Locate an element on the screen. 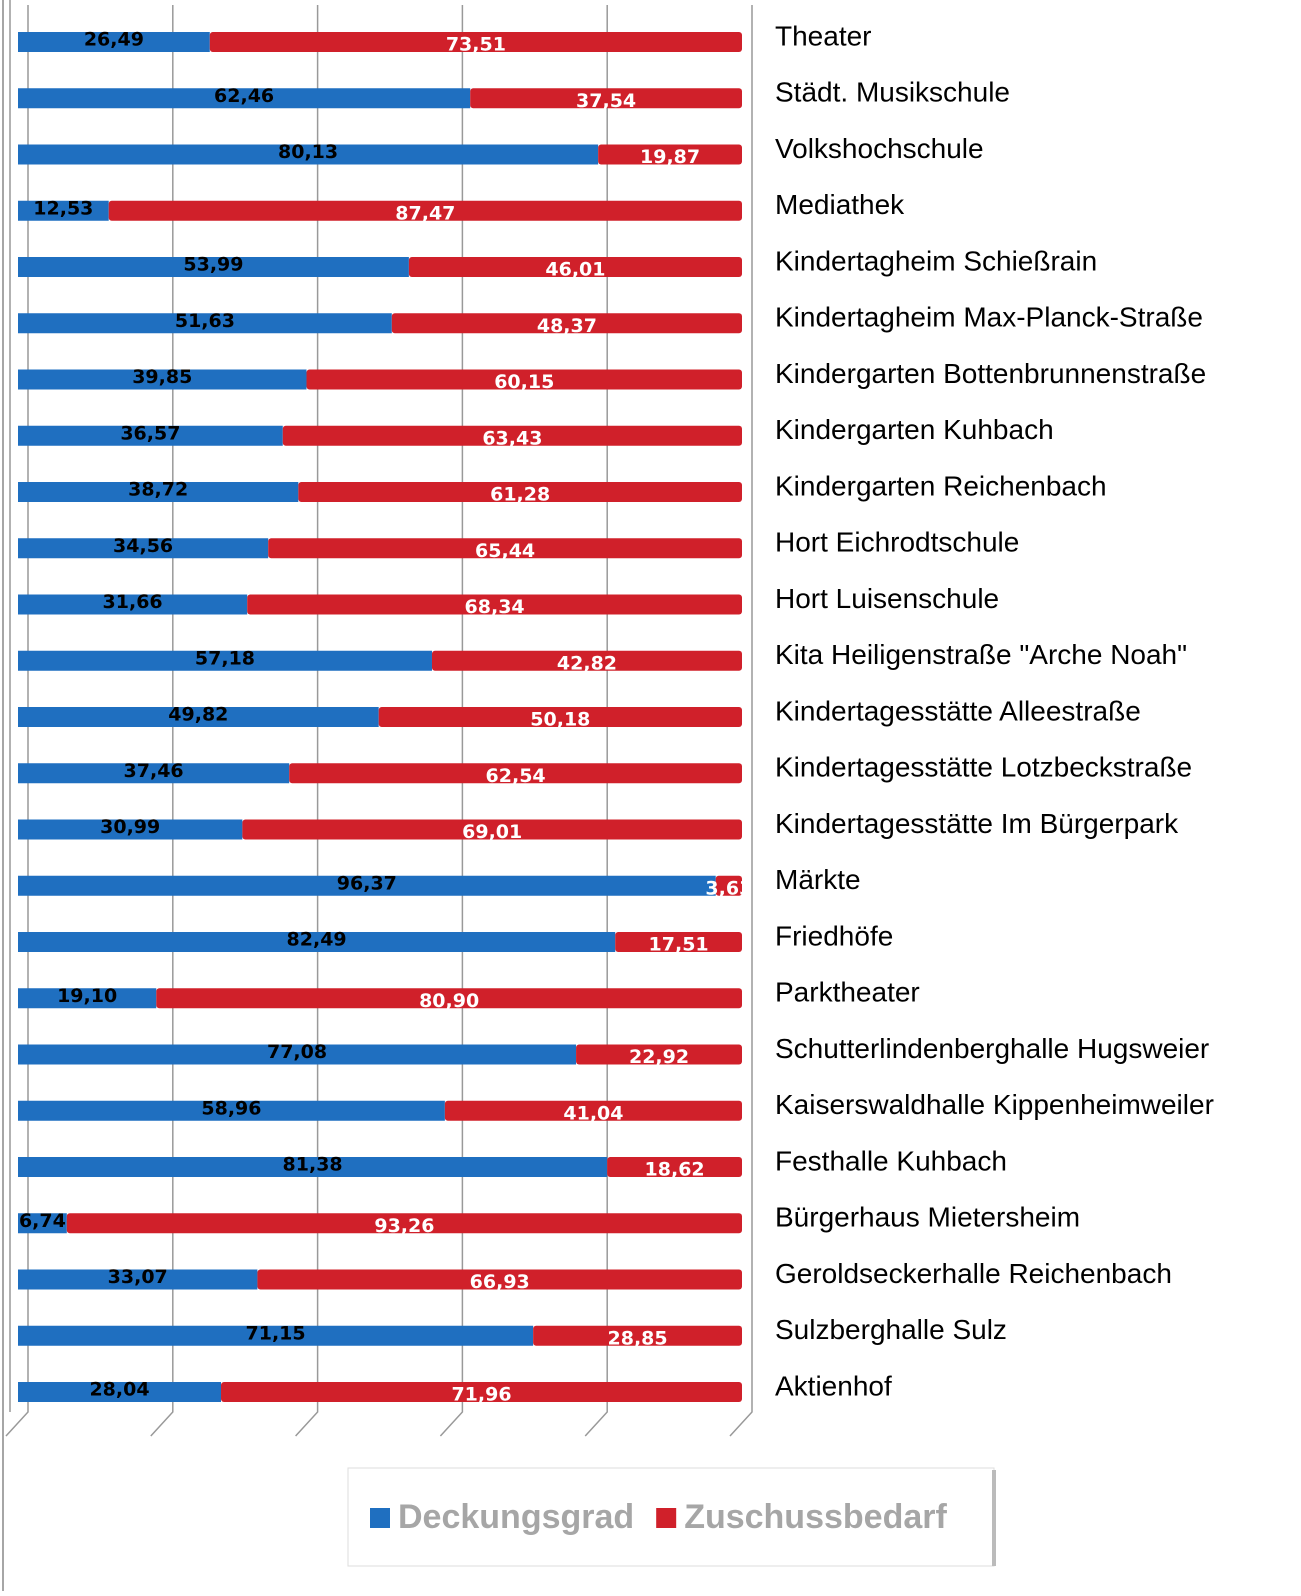 Image resolution: width=1301 pixels, height=1596 pixels. value-label: 87,47 is located at coordinates (425, 213).